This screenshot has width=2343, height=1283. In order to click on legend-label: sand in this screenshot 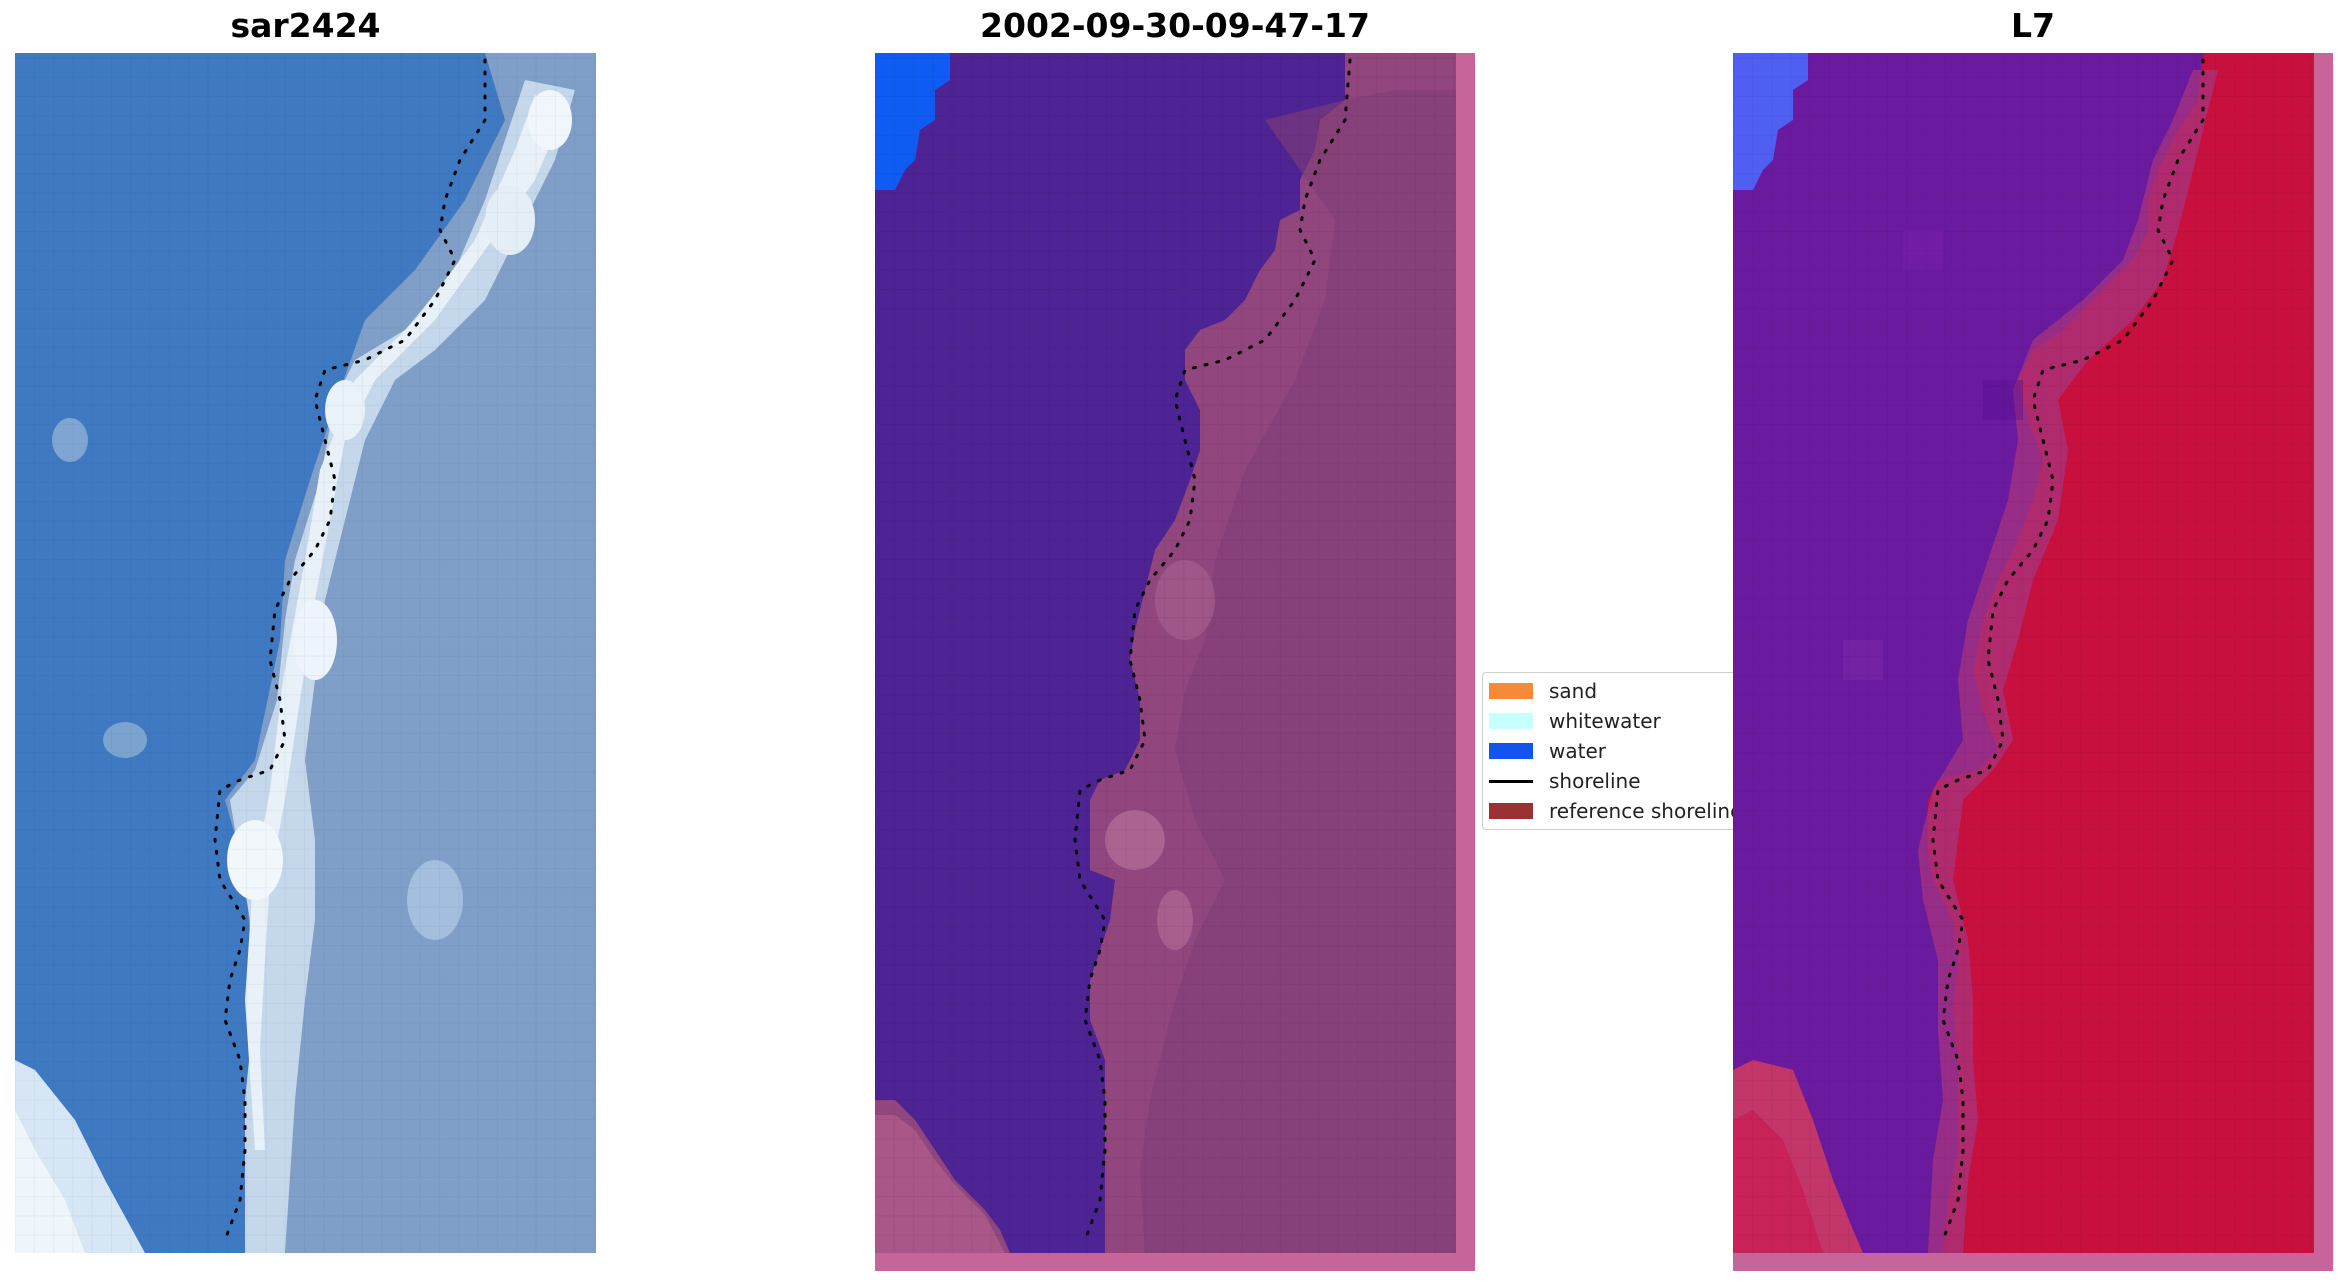, I will do `click(1573, 691)`.